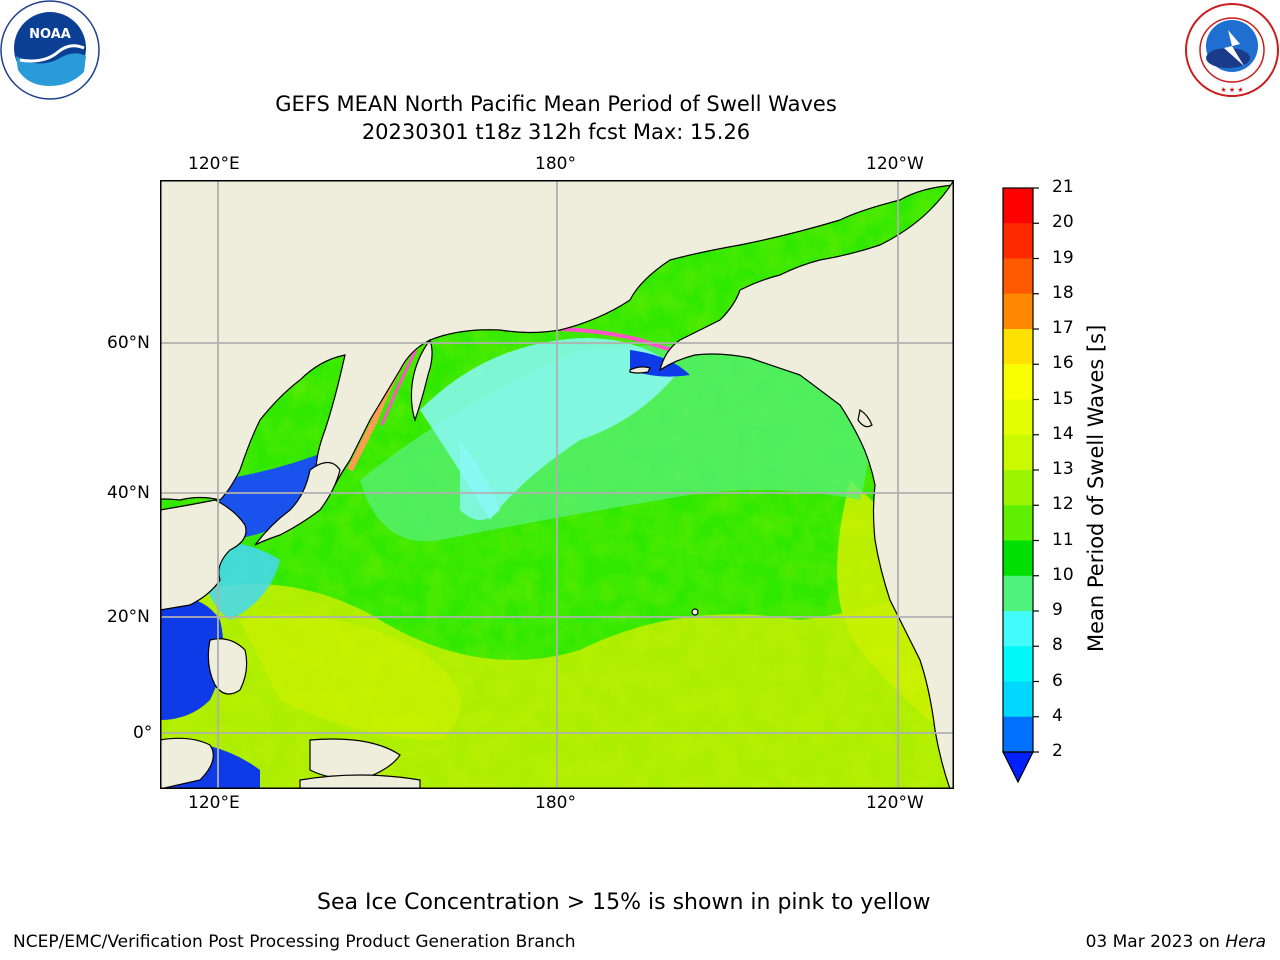 This screenshot has width=1280, height=960. What do you see at coordinates (128, 493) in the screenshot?
I see `lat-label-40n: 40°N` at bounding box center [128, 493].